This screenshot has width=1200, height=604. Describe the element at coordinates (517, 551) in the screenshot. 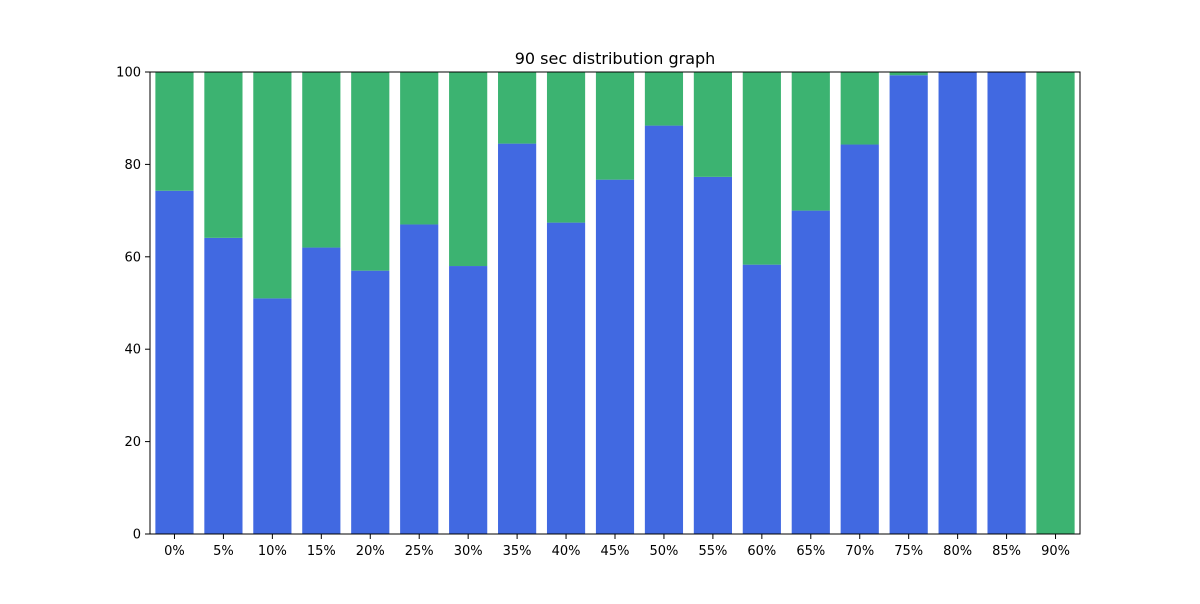

I see `x-tick-label: 35%` at that location.